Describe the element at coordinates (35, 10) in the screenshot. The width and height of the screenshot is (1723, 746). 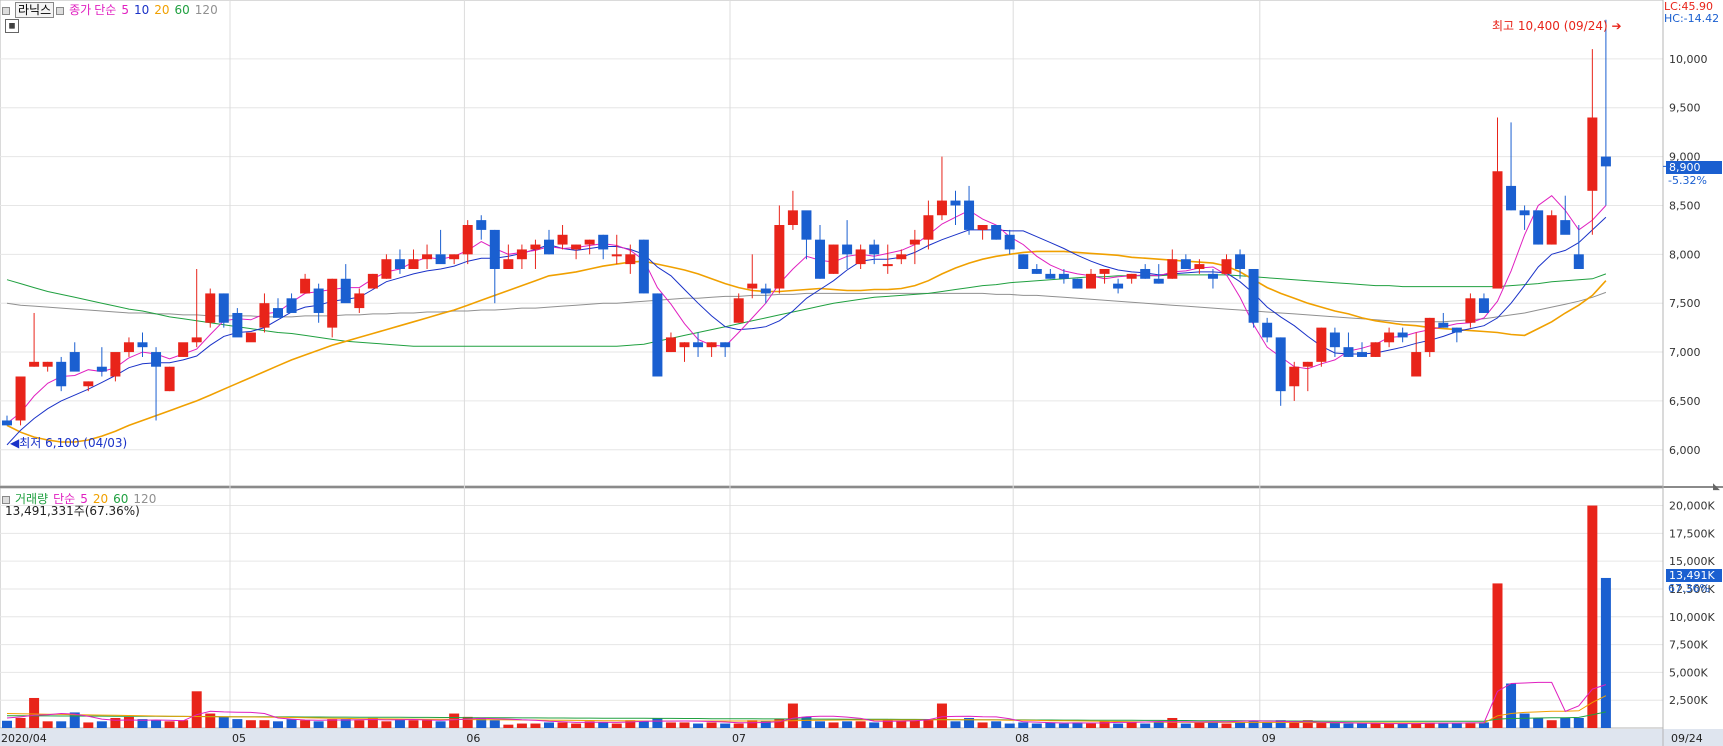
I see `stock-name: 라닉스` at that location.